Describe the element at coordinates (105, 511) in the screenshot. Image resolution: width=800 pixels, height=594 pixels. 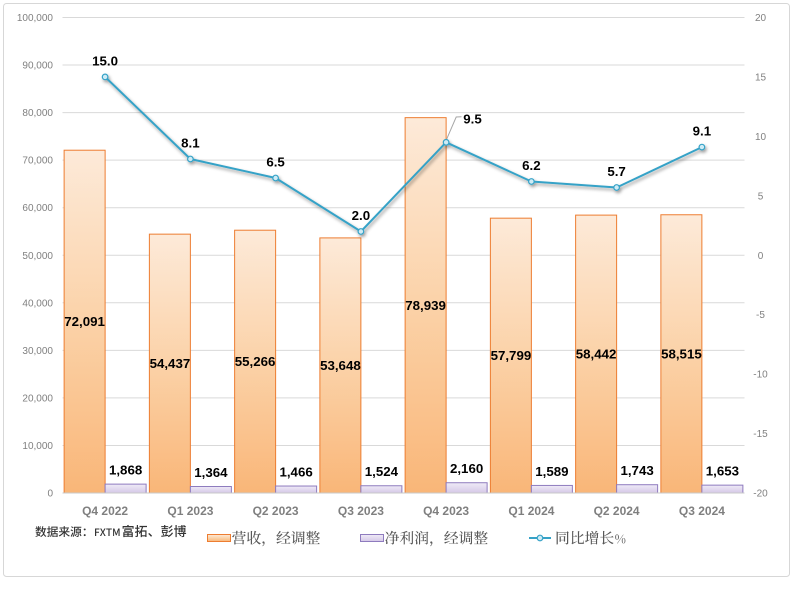
I see `svg-text: Q4 2022` at that location.